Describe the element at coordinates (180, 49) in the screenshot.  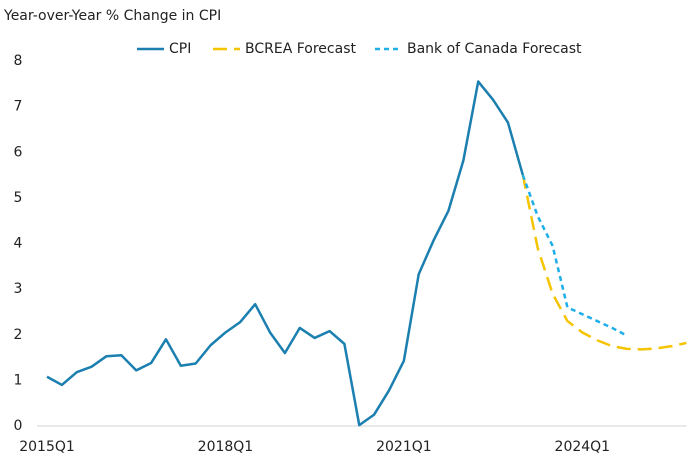
I see `legend-label: CPI` at that location.